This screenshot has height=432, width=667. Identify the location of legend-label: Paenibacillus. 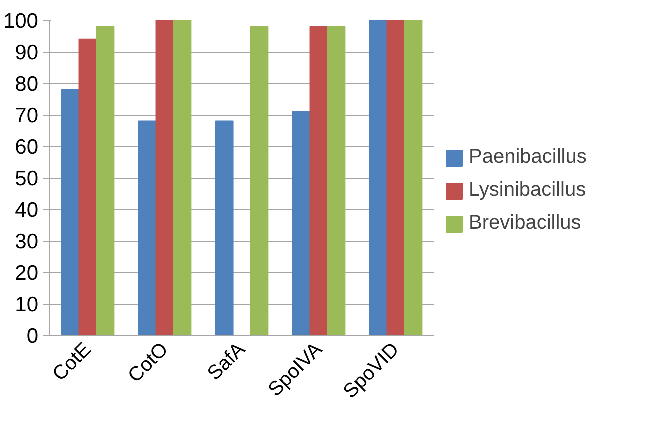
(528, 157).